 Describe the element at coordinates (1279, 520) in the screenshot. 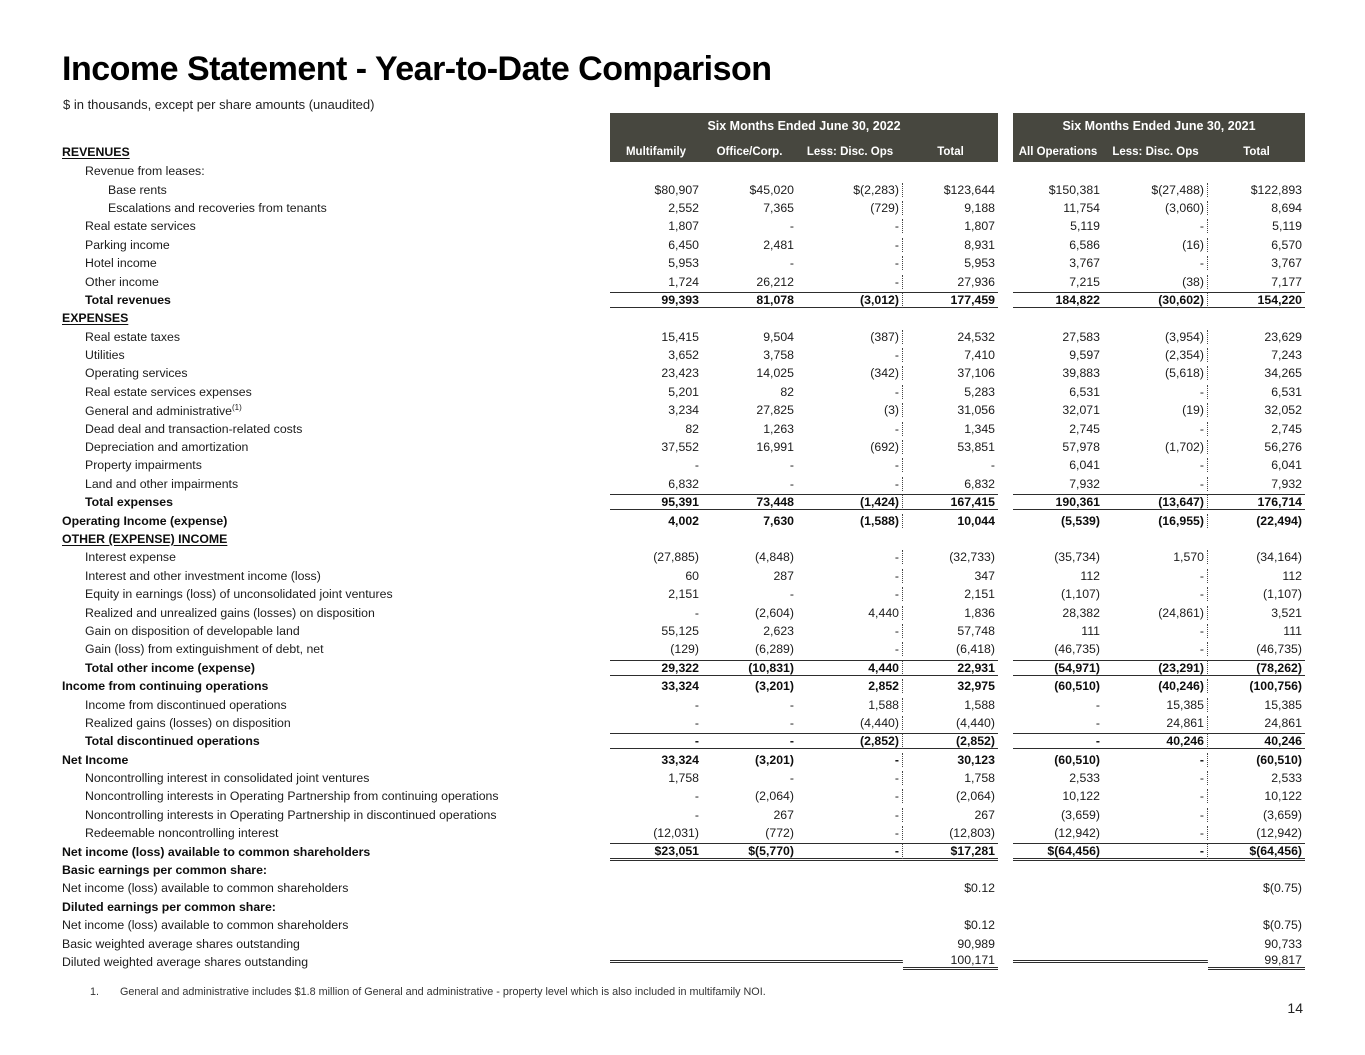

I see `cell: (22,494)` at that location.